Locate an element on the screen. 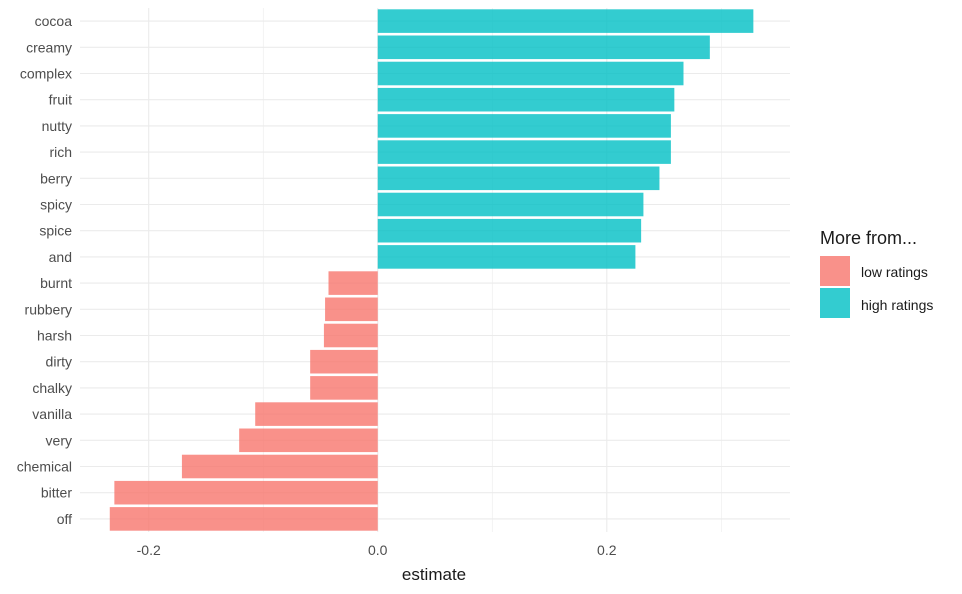 This screenshot has height=594, width=962. bar-very is located at coordinates (308, 440).